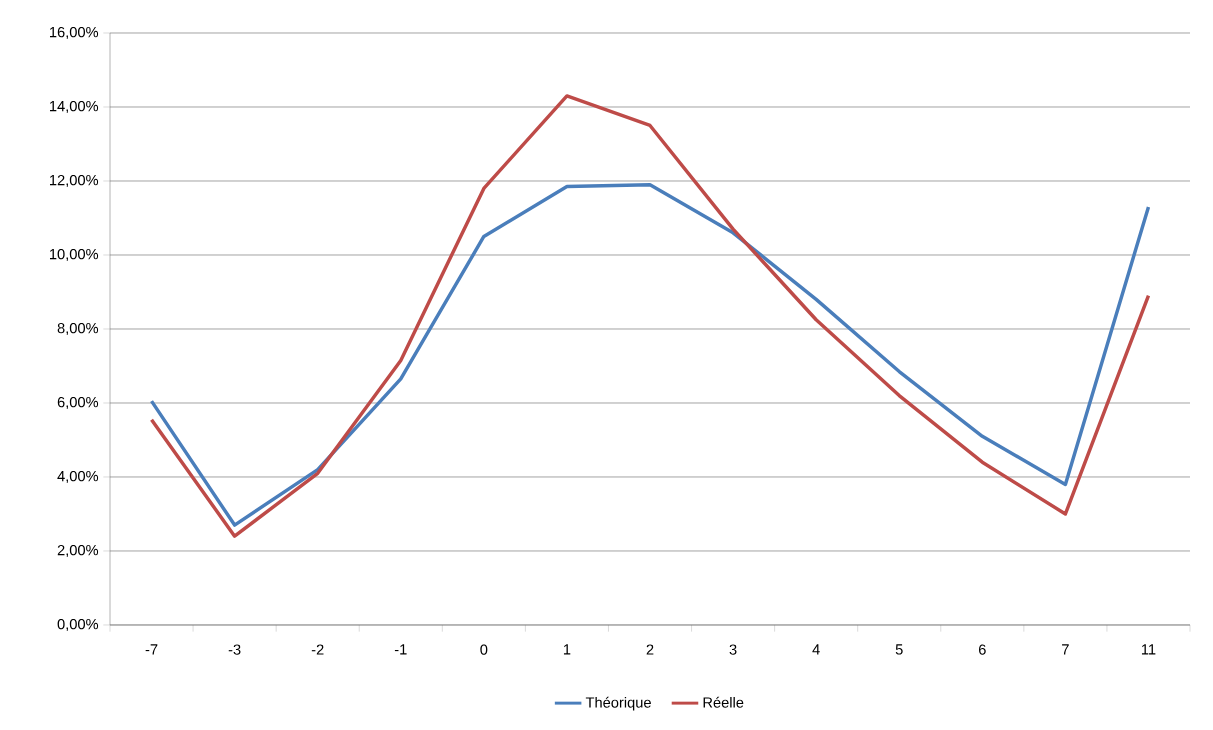 Image resolution: width=1213 pixels, height=730 pixels. What do you see at coordinates (78, 625) in the screenshot?
I see `y-tick-label: 0,00%` at bounding box center [78, 625].